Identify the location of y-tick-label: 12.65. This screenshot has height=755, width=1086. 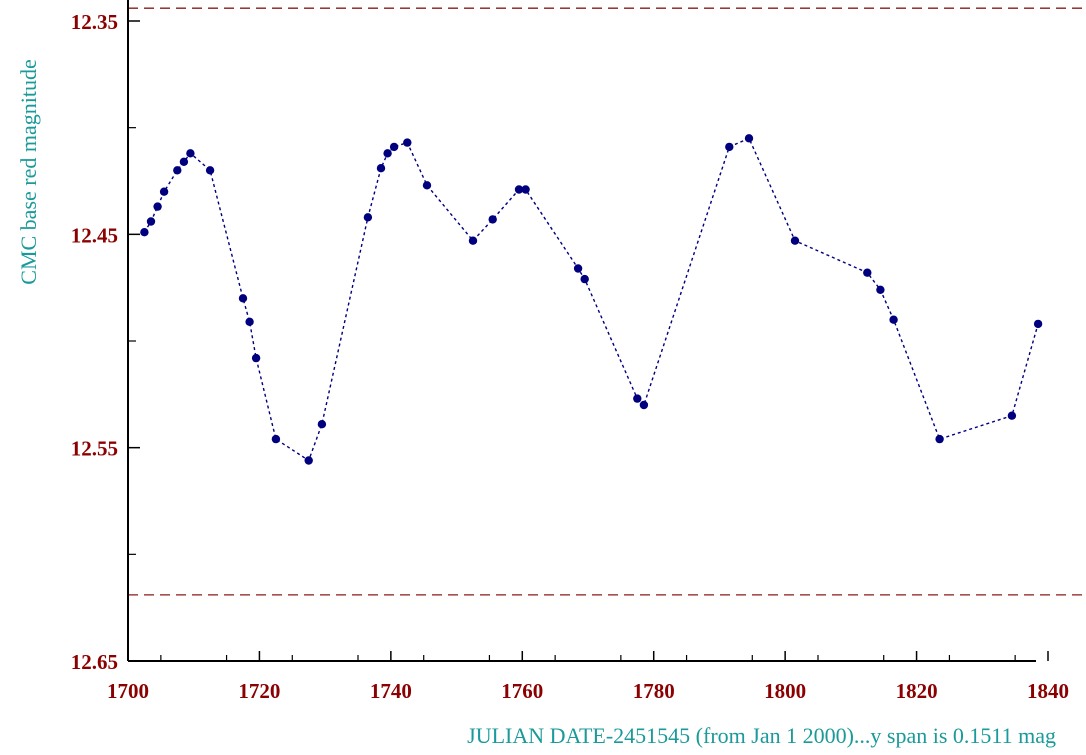
(94, 662).